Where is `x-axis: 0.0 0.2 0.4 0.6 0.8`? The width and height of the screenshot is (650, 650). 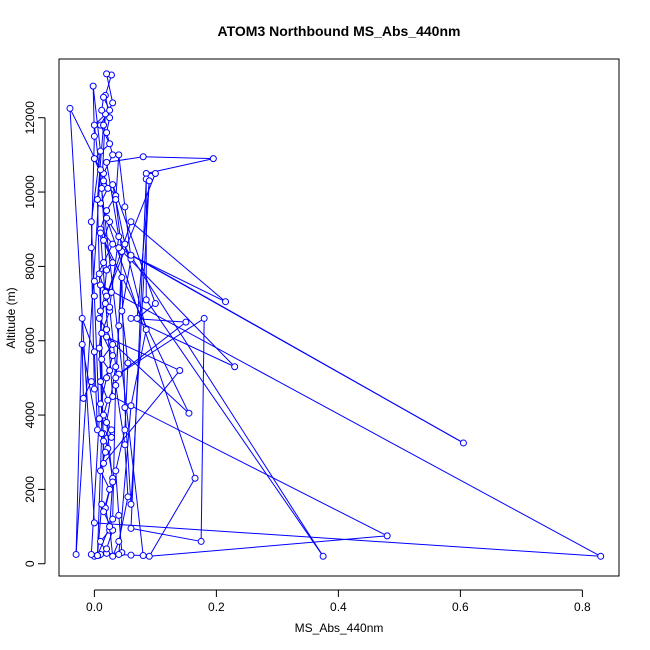
x-axis: 0.0 0.2 0.4 0.6 0.8 is located at coordinates (338, 601).